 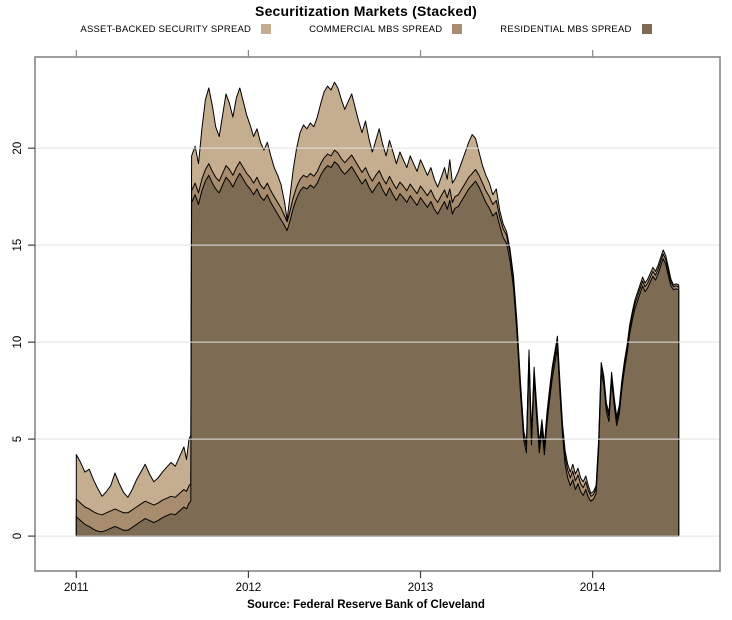 I want to click on y-tick-label-0: 0, so click(x=18, y=536).